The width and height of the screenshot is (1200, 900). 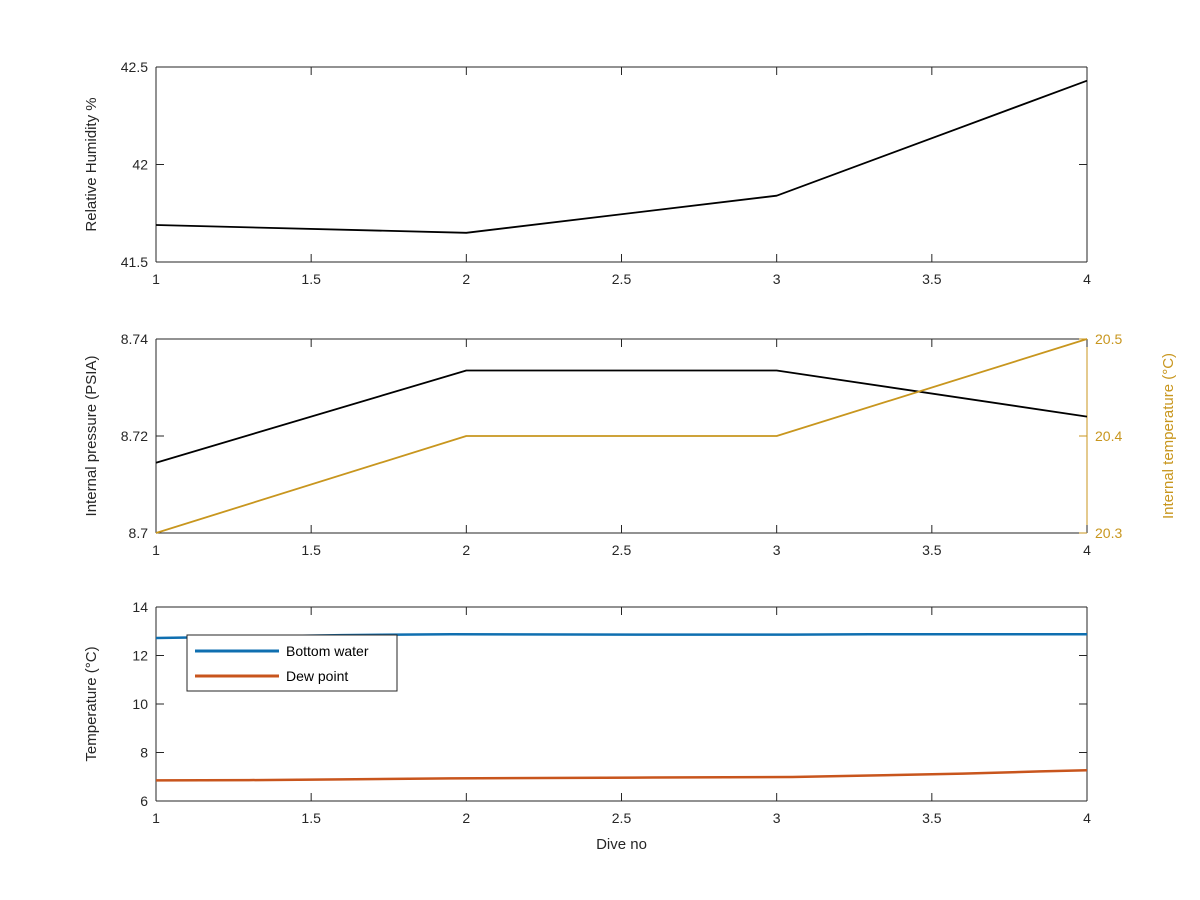 I want to click on legend-box, so click(x=292, y=663).